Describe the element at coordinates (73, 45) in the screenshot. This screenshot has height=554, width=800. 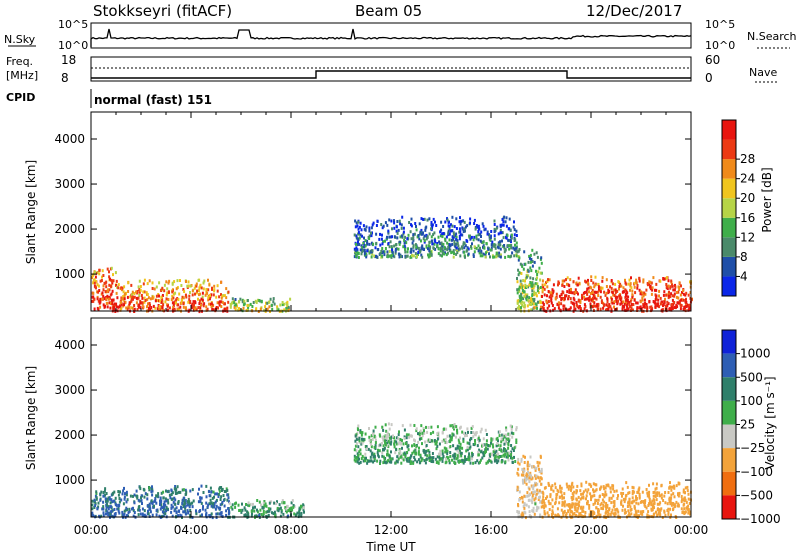
I see `nsky-tick-low: 10^0` at that location.